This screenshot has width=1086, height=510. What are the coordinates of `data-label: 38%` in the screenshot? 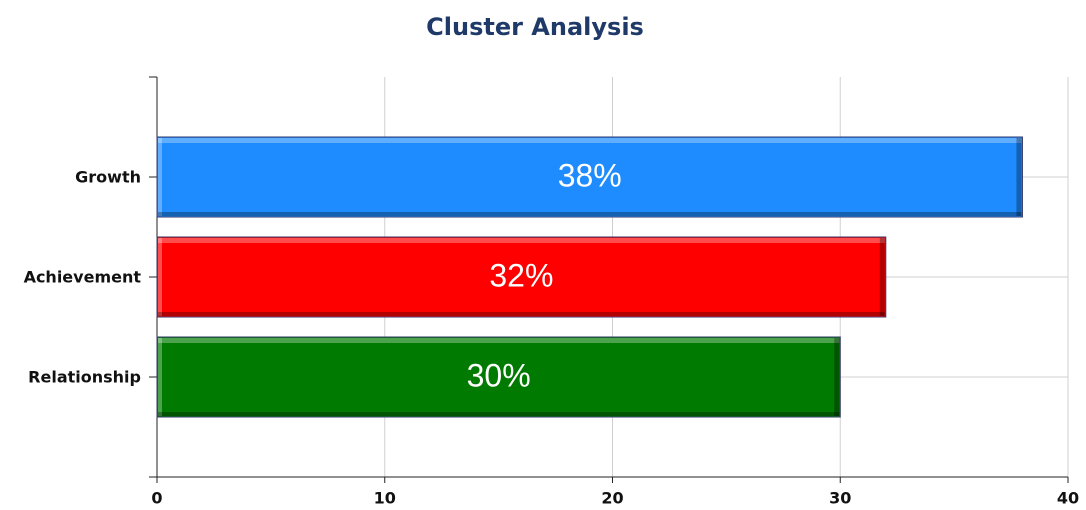 It's located at (590, 175).